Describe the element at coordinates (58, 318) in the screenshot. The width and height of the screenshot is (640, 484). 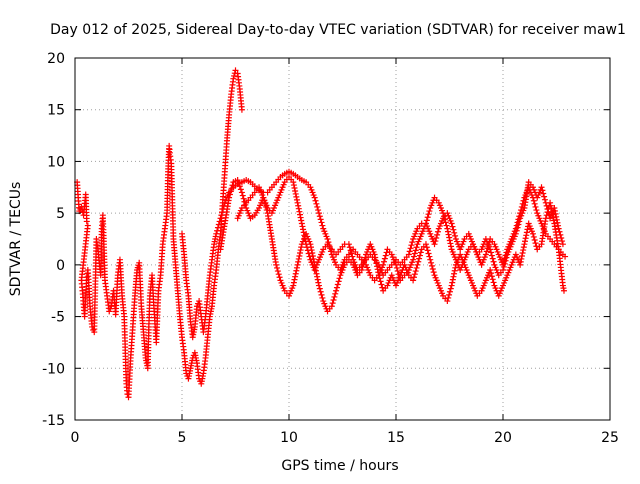
I see `y-tick-label: -5` at that location.